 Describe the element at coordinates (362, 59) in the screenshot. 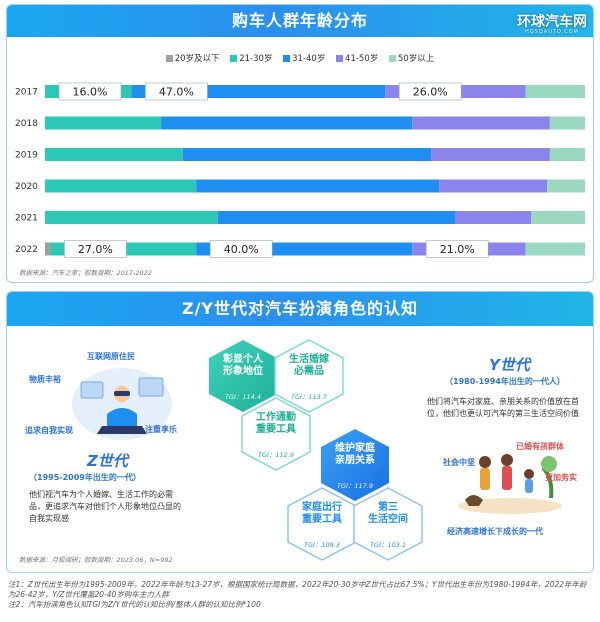

I see `legend-label: 41-50岁` at that location.